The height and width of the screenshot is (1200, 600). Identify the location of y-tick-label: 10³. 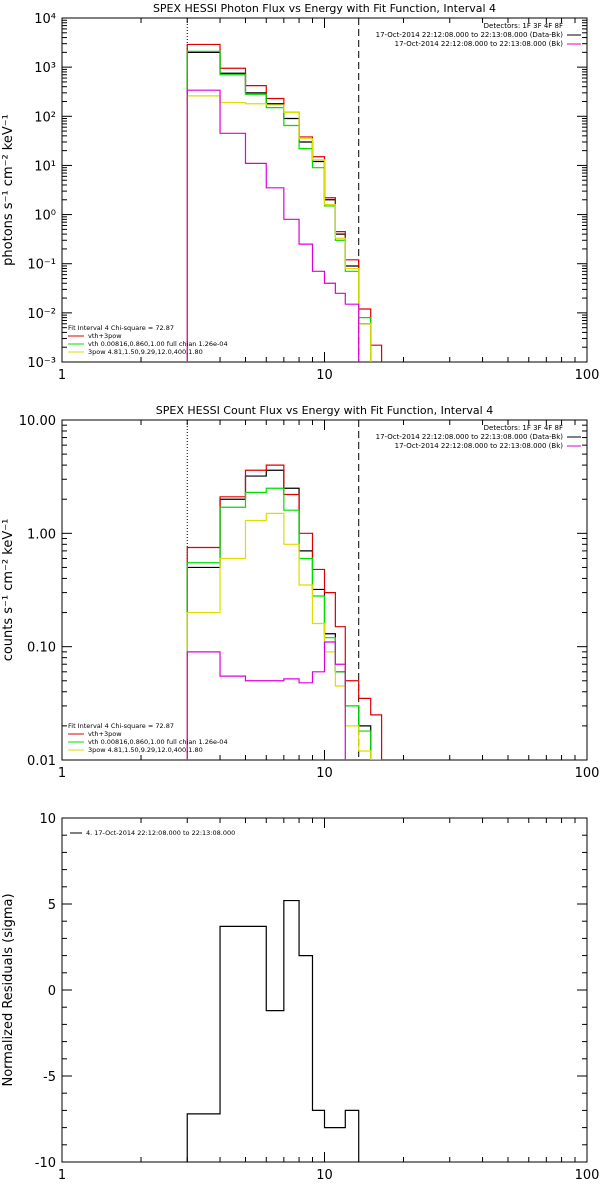
(45, 68).